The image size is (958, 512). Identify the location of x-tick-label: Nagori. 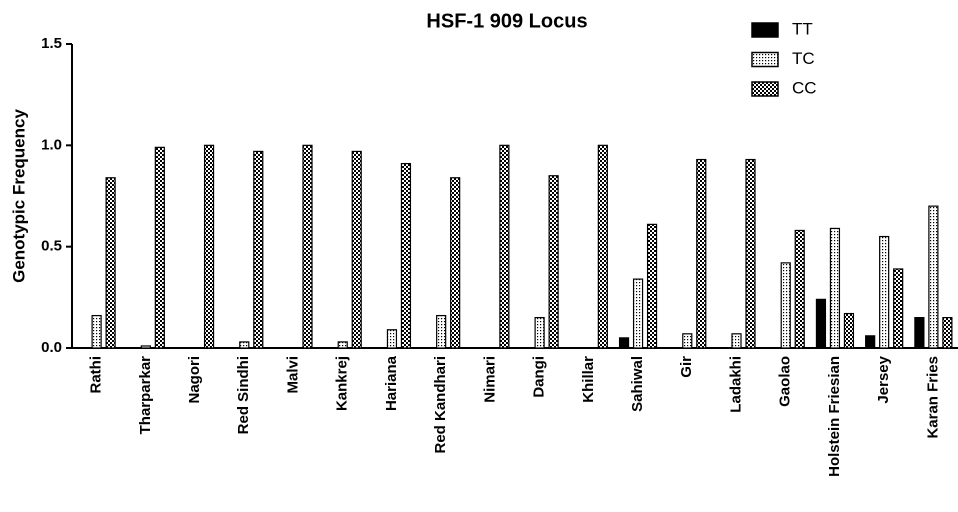
(194, 380).